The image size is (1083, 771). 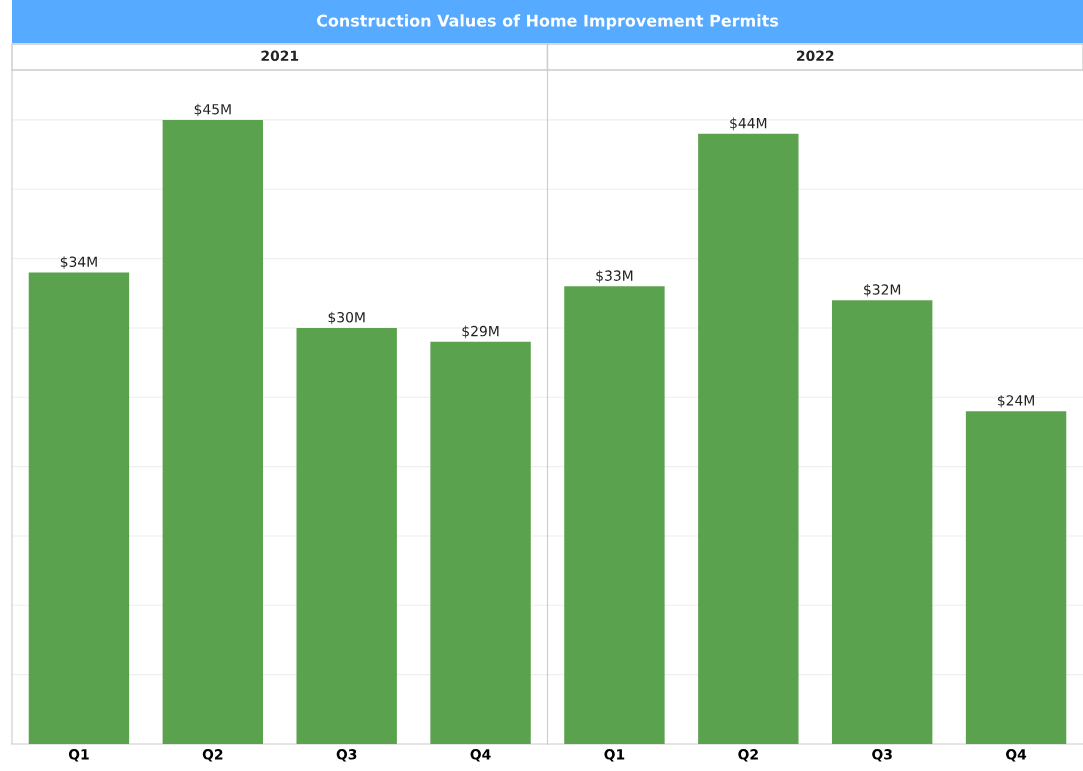 I want to click on data-label: $44M, so click(x=748, y=124).